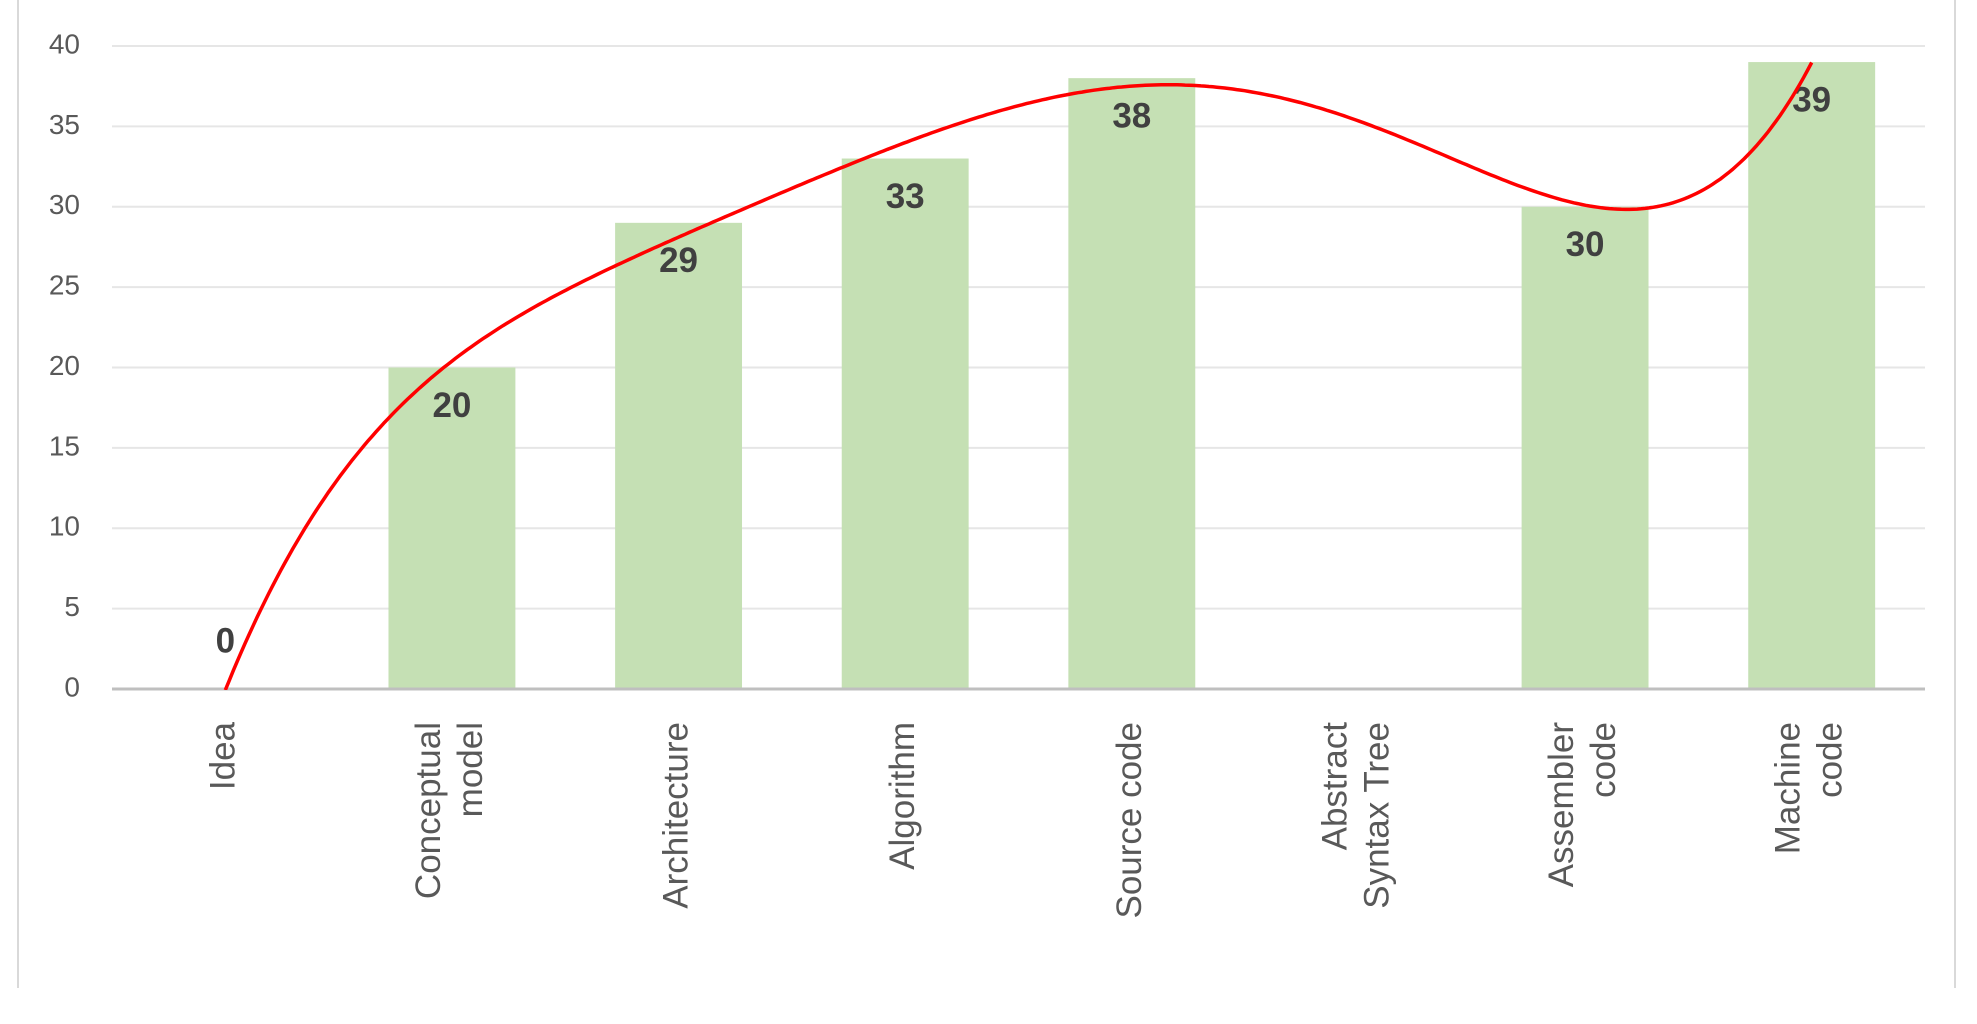 The height and width of the screenshot is (1024, 1977). What do you see at coordinates (449, 810) in the screenshot?
I see `x-tick-label: Conceptualmodel` at bounding box center [449, 810].